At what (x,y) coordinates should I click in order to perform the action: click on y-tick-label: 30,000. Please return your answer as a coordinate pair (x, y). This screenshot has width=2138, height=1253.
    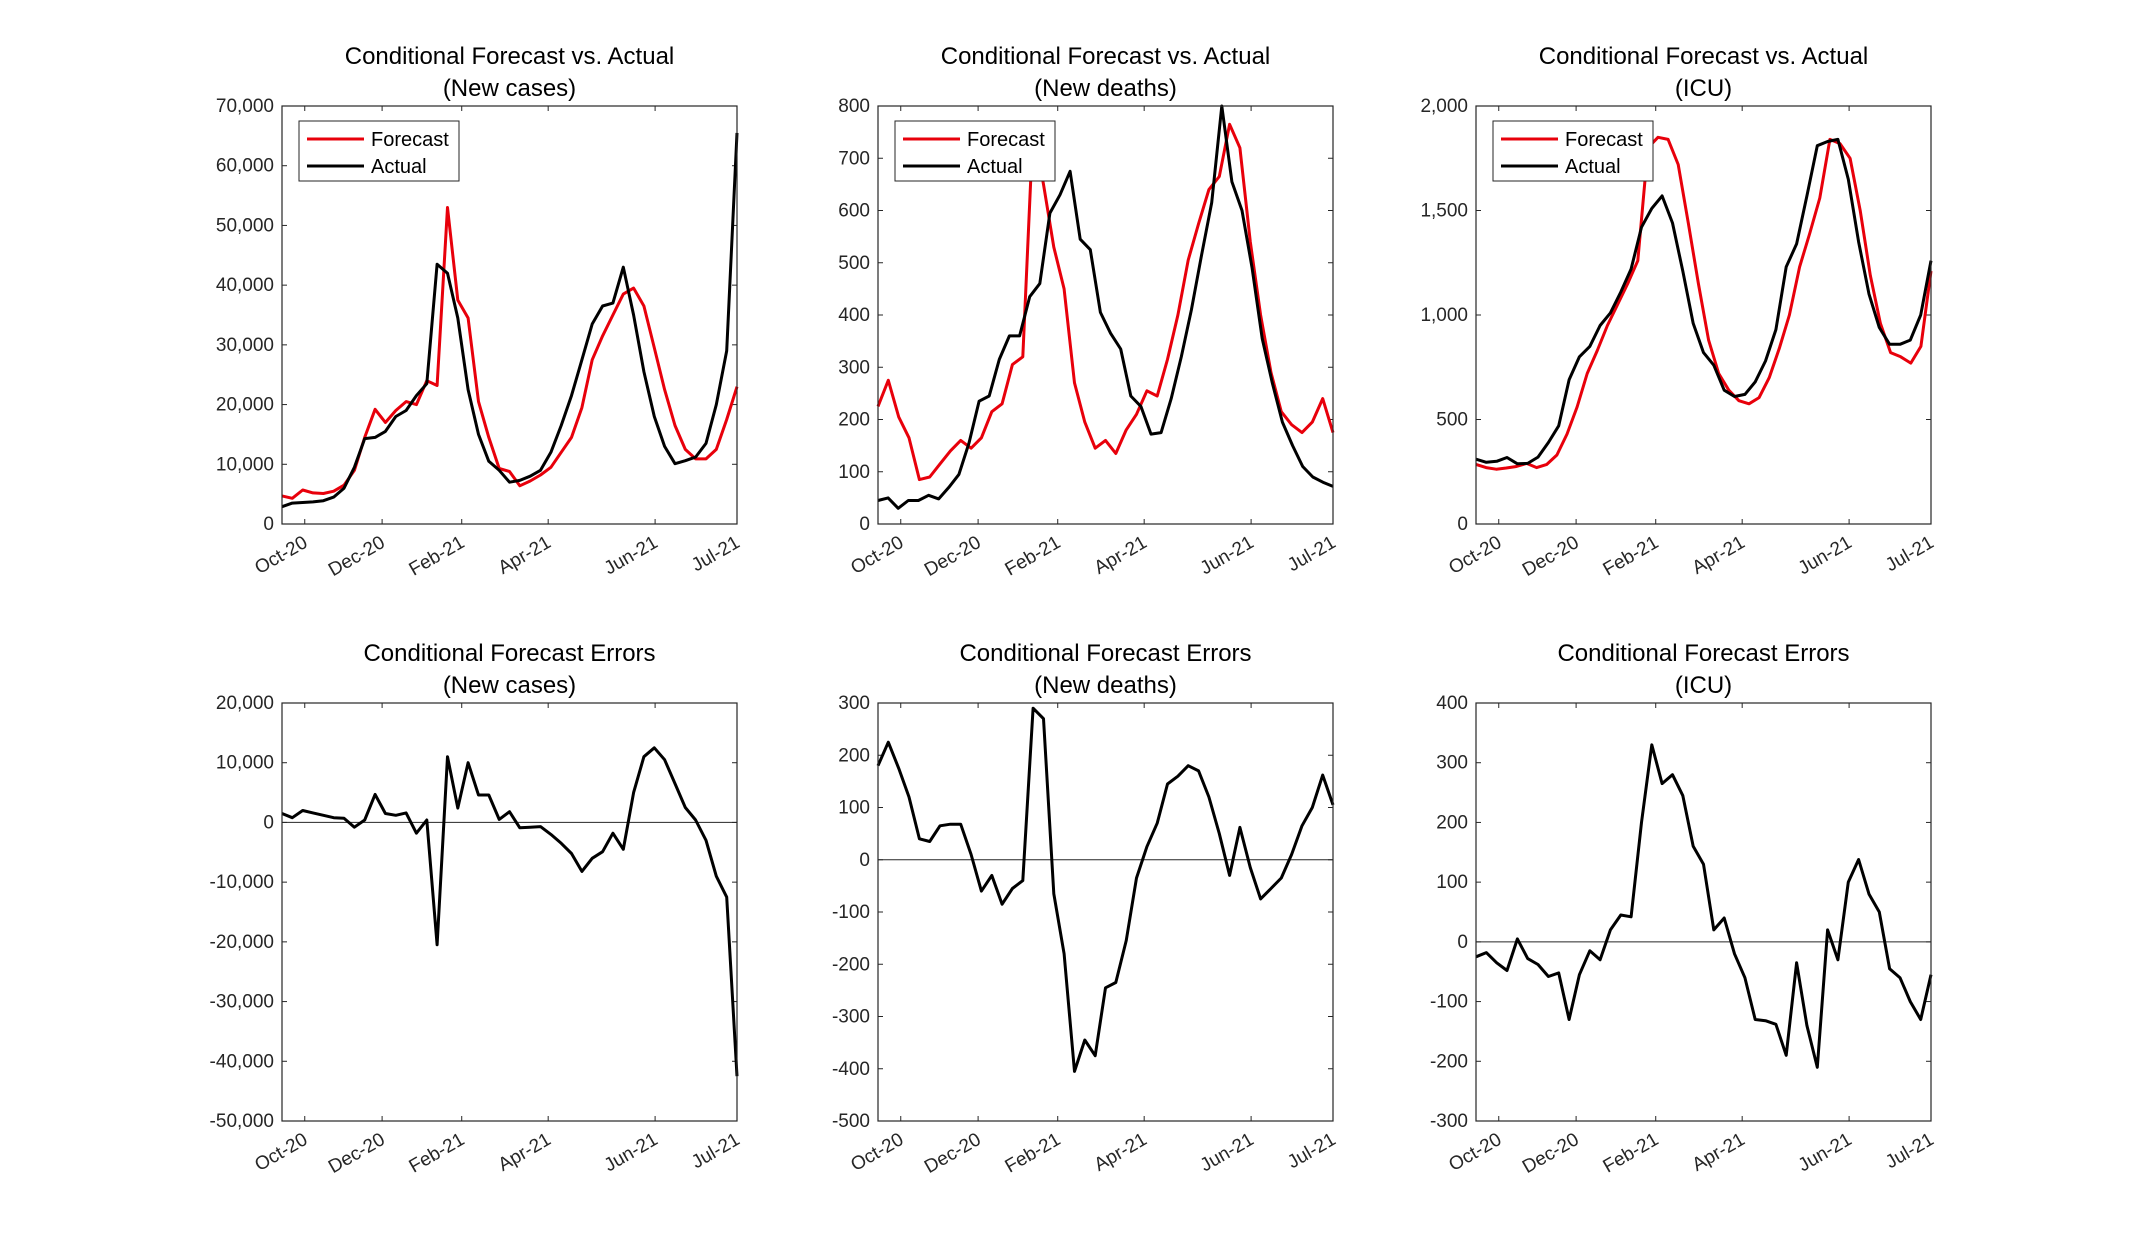
    Looking at the image, I should click on (245, 345).